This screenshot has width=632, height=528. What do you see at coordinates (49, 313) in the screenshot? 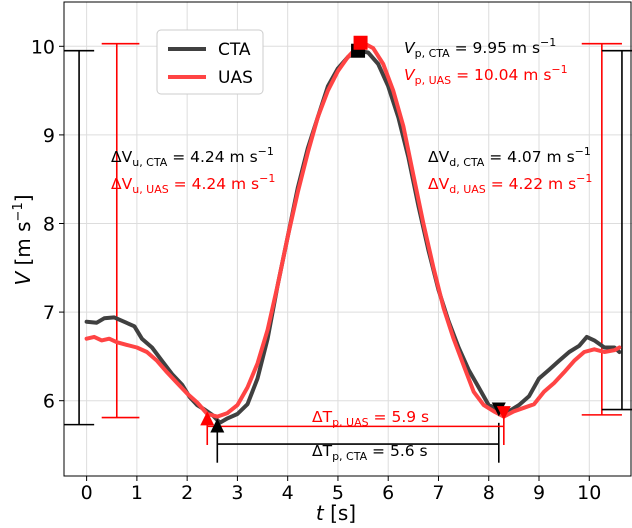
I see `y-tick-label: 7` at bounding box center [49, 313].